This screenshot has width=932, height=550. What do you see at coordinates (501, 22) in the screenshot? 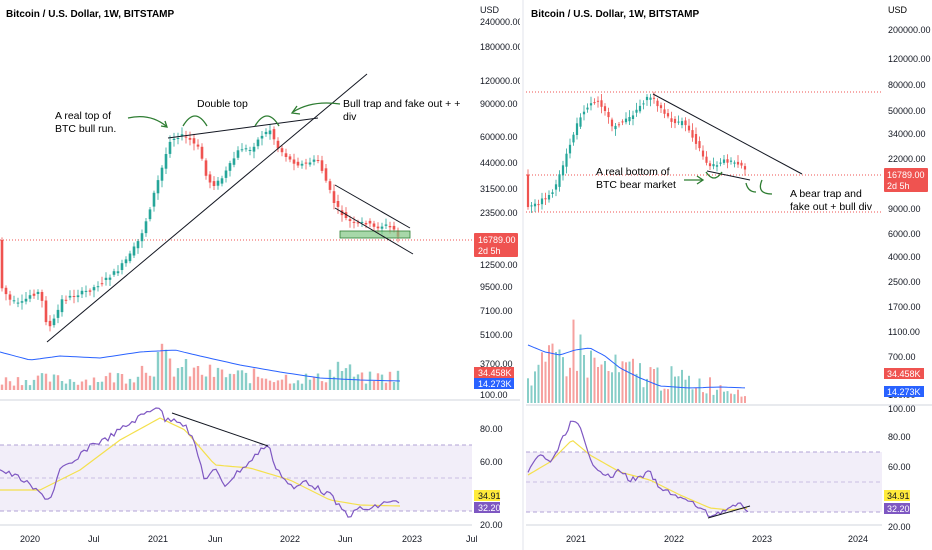
I see `price-tick-label: 240000.00` at bounding box center [501, 22].